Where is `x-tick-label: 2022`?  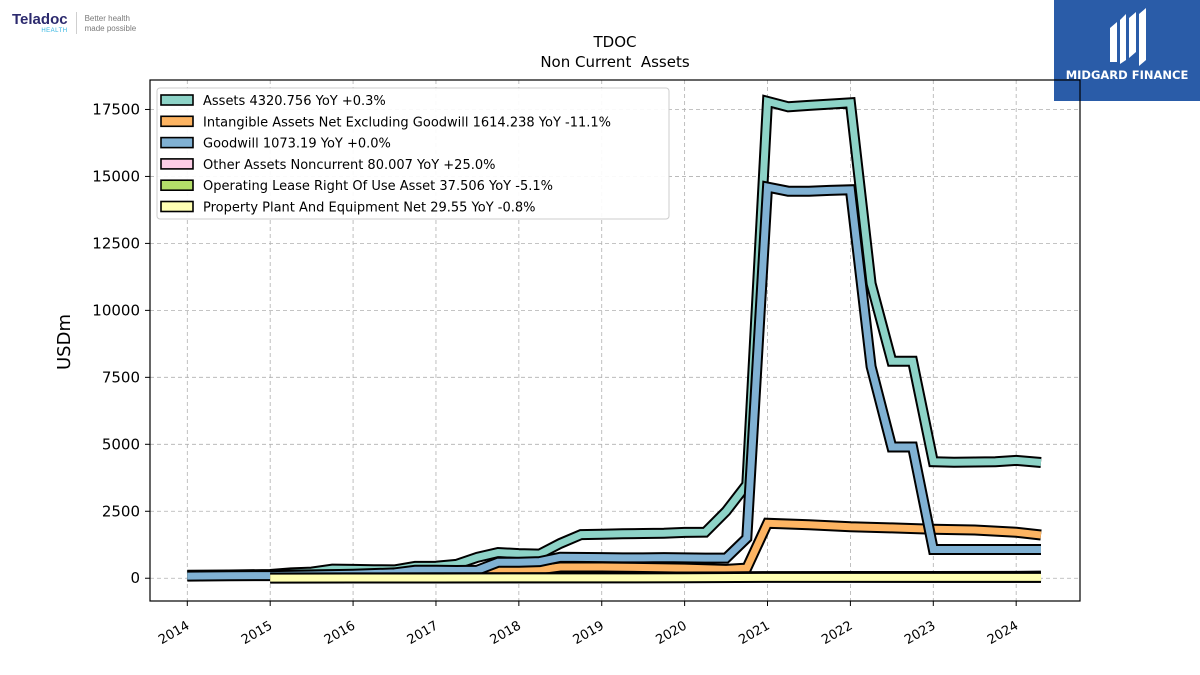 x-tick-label: 2022 is located at coordinates (837, 633).